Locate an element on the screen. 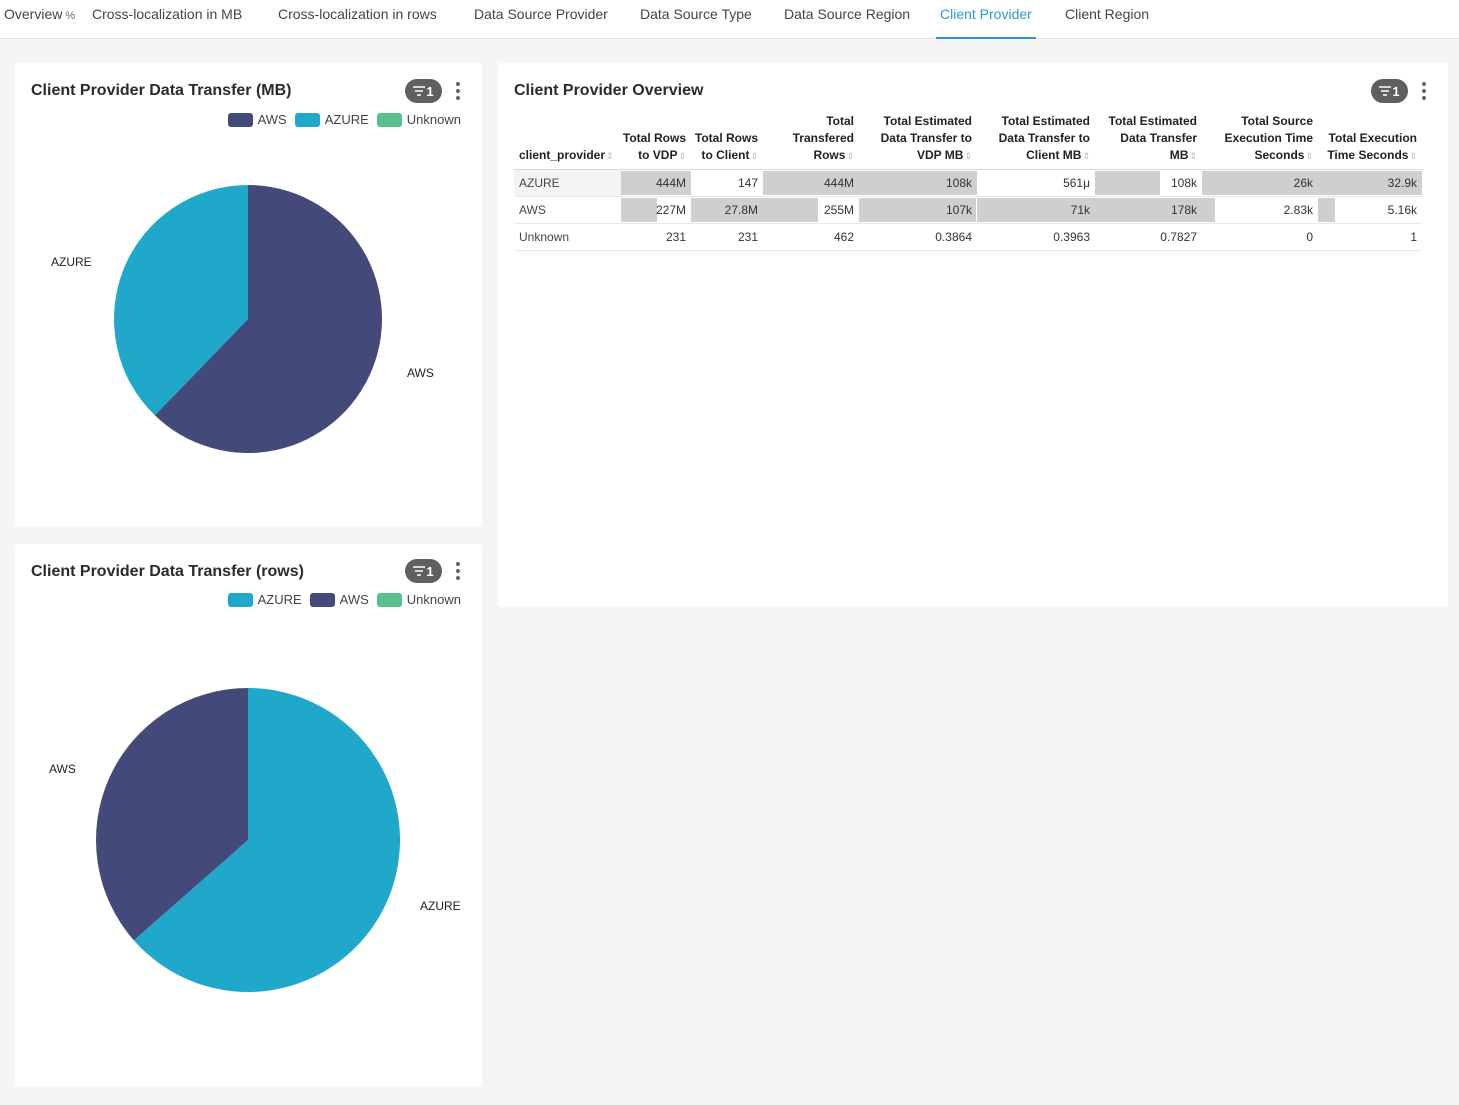 The image size is (1459, 1105). table-cell: 561μ is located at coordinates (1036, 183).